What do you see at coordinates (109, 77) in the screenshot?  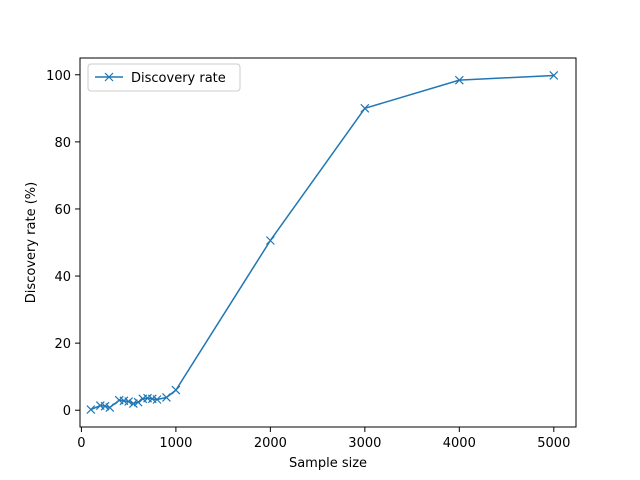 I see `legend-x-marker-icon` at bounding box center [109, 77].